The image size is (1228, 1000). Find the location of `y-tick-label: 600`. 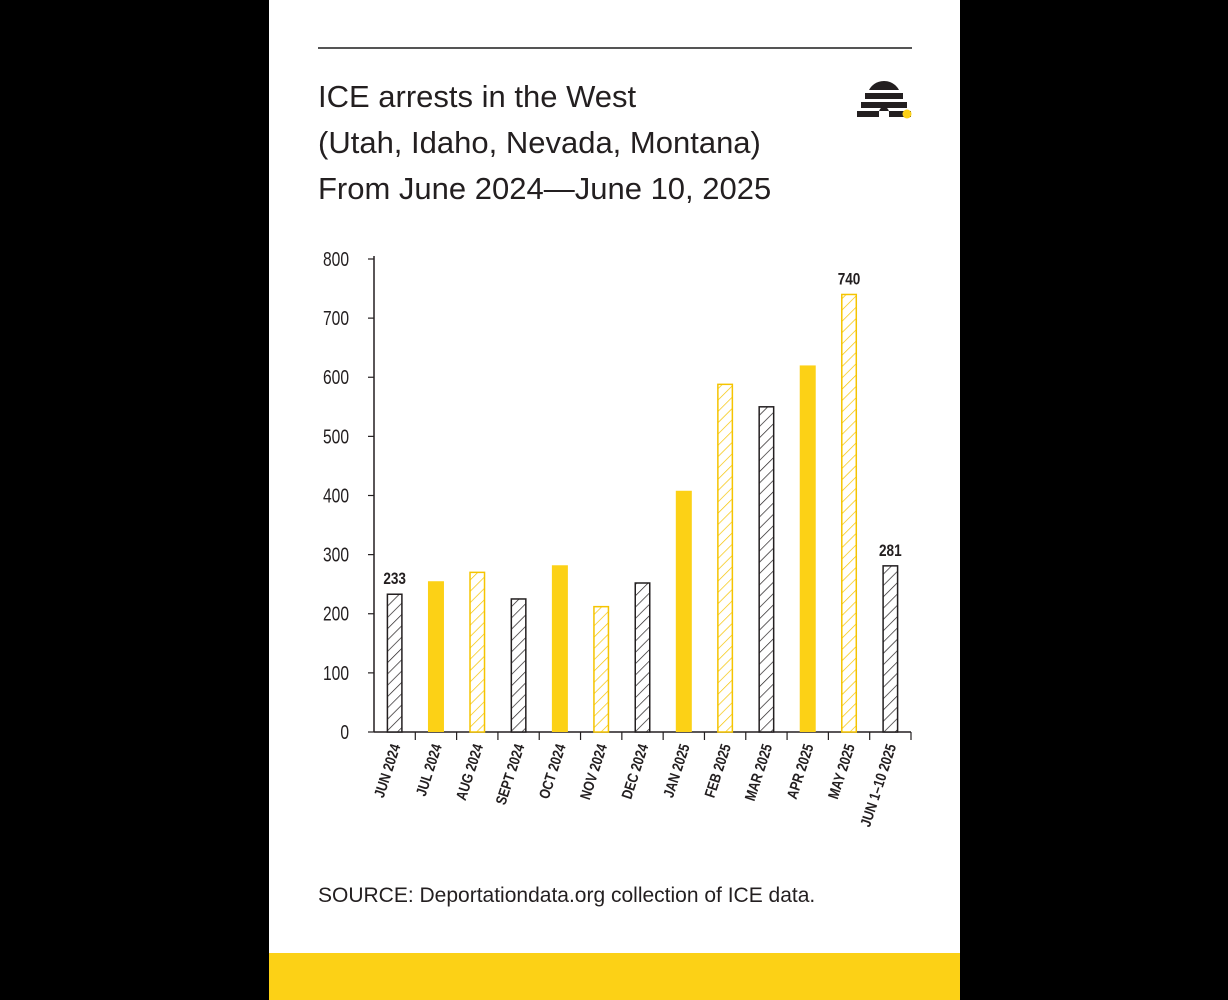

y-tick-label: 600 is located at coordinates (336, 377).